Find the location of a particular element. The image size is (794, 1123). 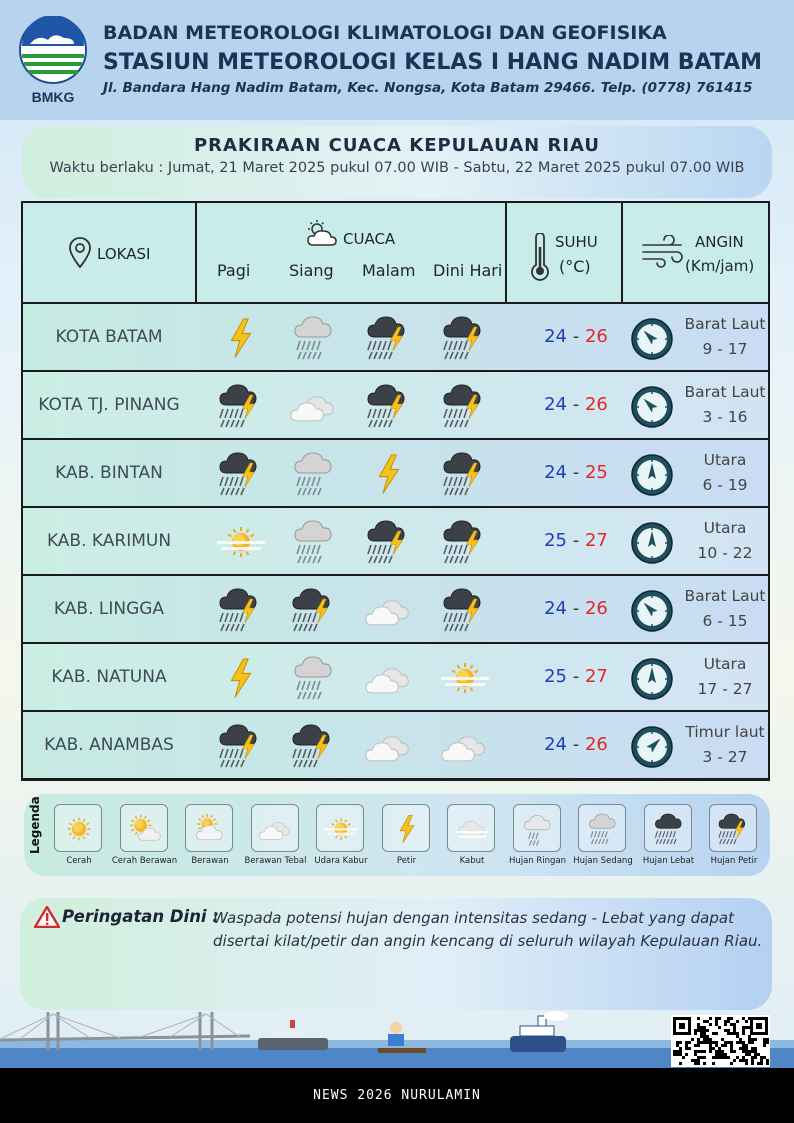

row-location: KAB. NATUNA is located at coordinates (109, 677).